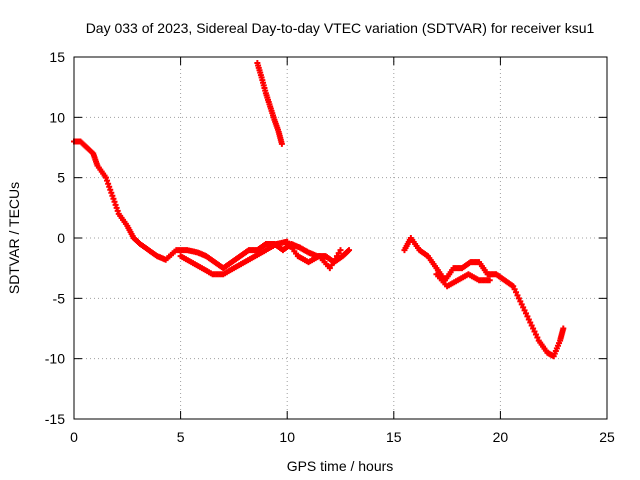  What do you see at coordinates (61, 238) in the screenshot?
I see `y-tick-label: 0` at bounding box center [61, 238].